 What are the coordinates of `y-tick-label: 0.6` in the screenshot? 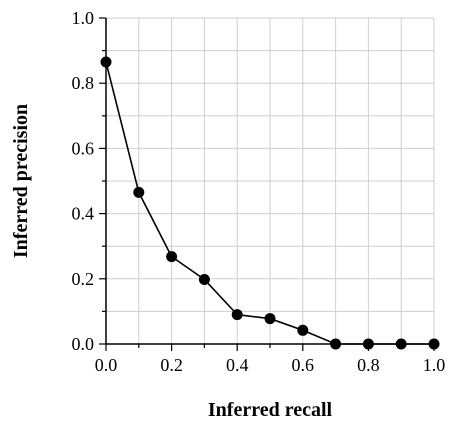 It's located at (83, 148).